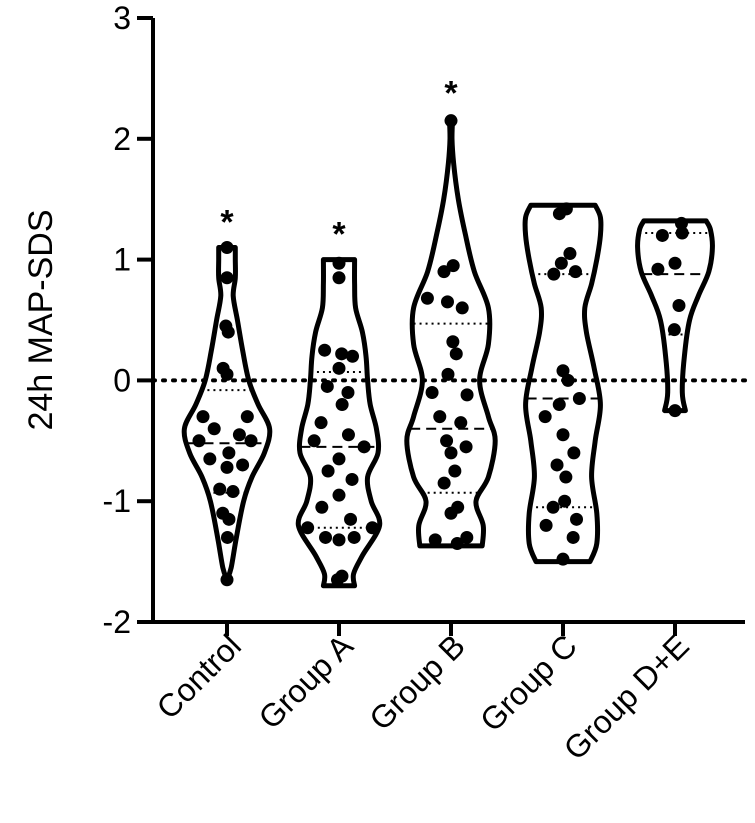 The image size is (755, 823). What do you see at coordinates (117, 622) in the screenshot?
I see `y-tick-label: -2` at bounding box center [117, 622].